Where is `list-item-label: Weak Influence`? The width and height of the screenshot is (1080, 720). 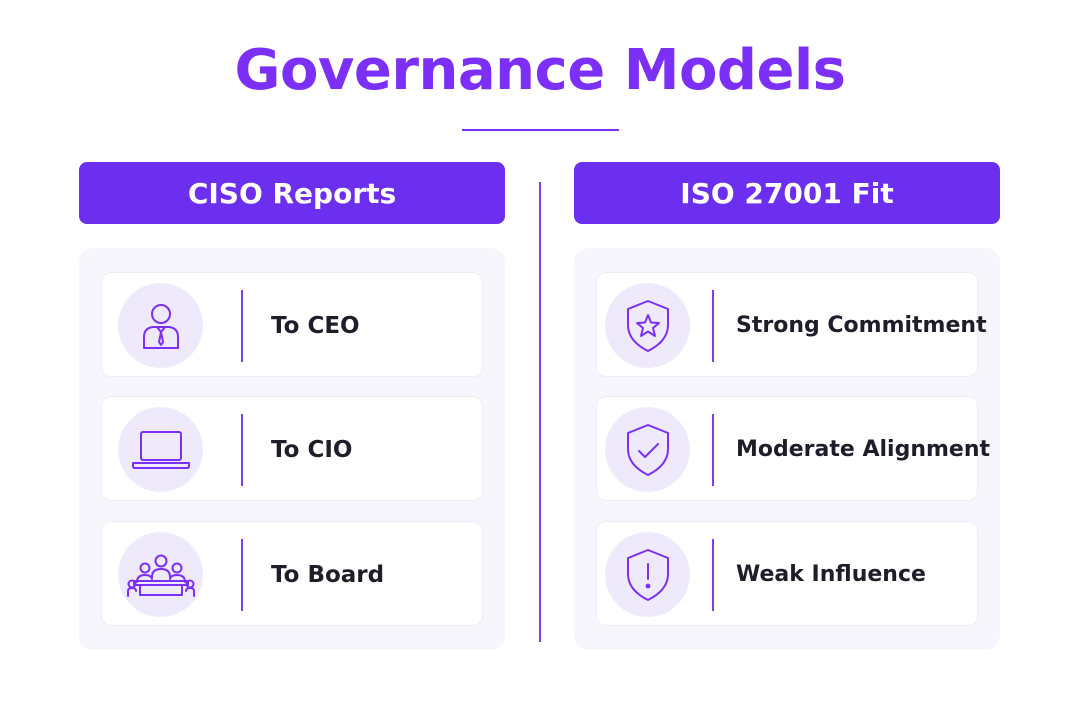
list-item-label: Weak Influence is located at coordinates (831, 574).